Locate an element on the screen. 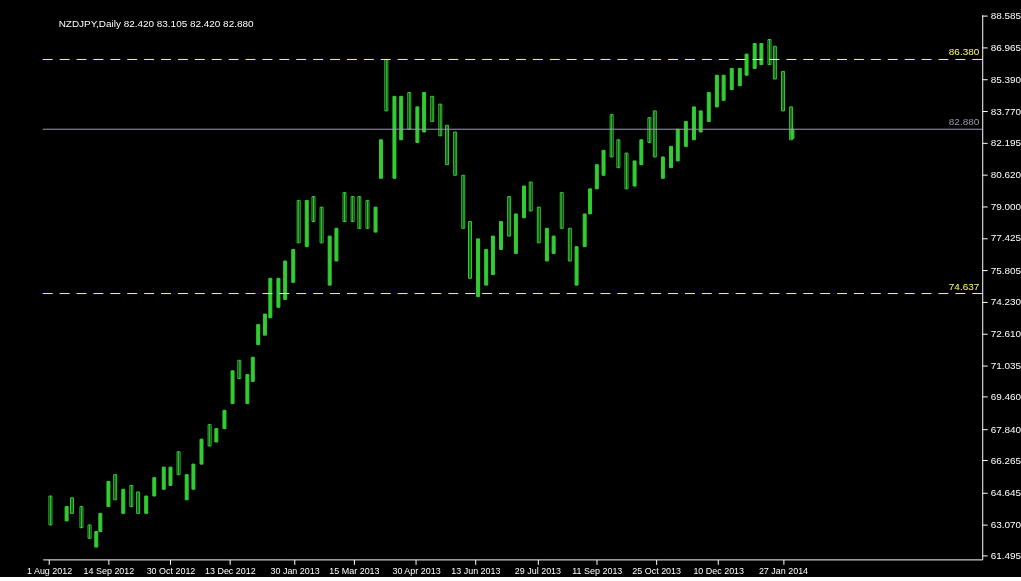  y-tick-label: 83.770 is located at coordinates (1005, 111).